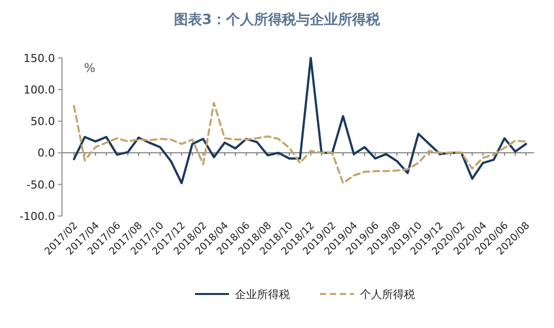 The height and width of the screenshot is (328, 554). I want to click on y-tick-label: 150.0, so click(39, 58).